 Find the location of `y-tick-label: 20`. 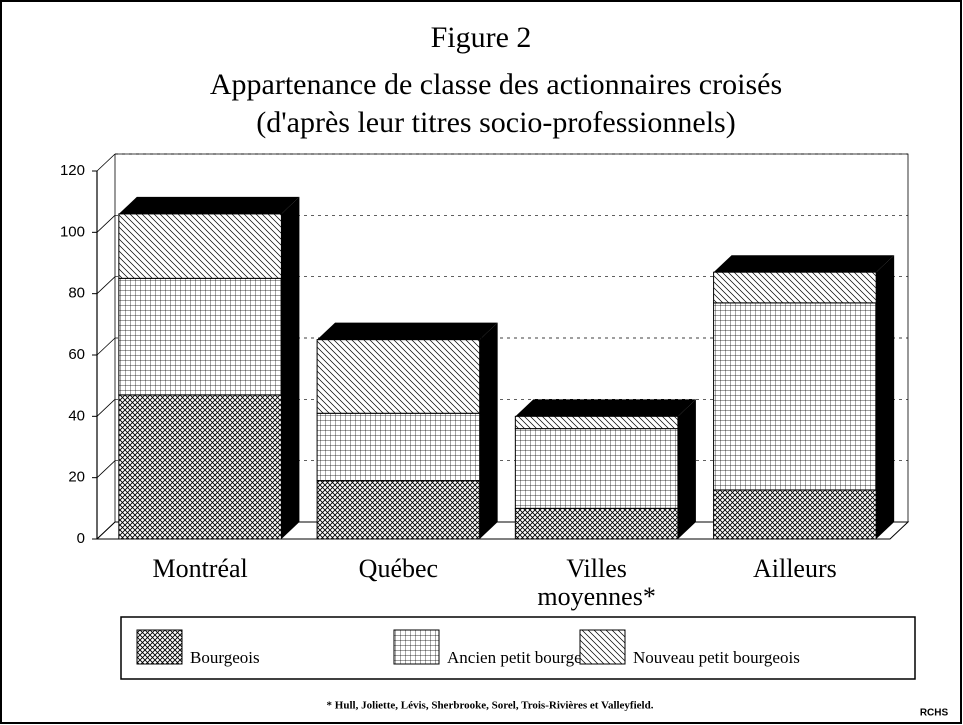

y-tick-label: 20 is located at coordinates (76, 477).